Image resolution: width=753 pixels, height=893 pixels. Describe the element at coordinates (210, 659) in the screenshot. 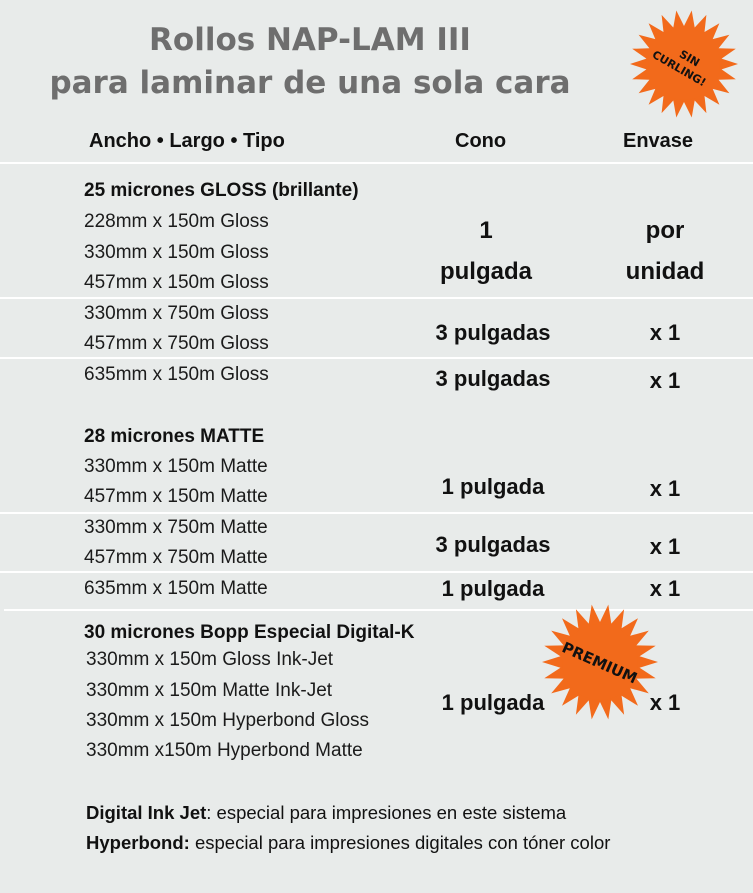

I see `list-item: 330mm x 150m Gloss Ink-Jet` at that location.